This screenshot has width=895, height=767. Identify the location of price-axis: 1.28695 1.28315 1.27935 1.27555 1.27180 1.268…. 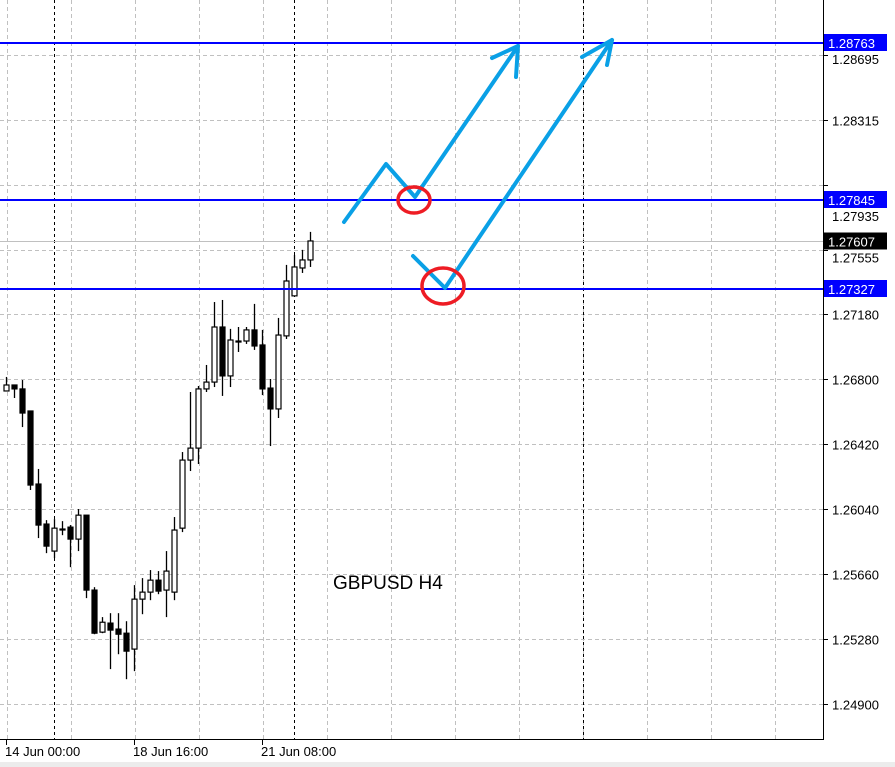
(851, 382).